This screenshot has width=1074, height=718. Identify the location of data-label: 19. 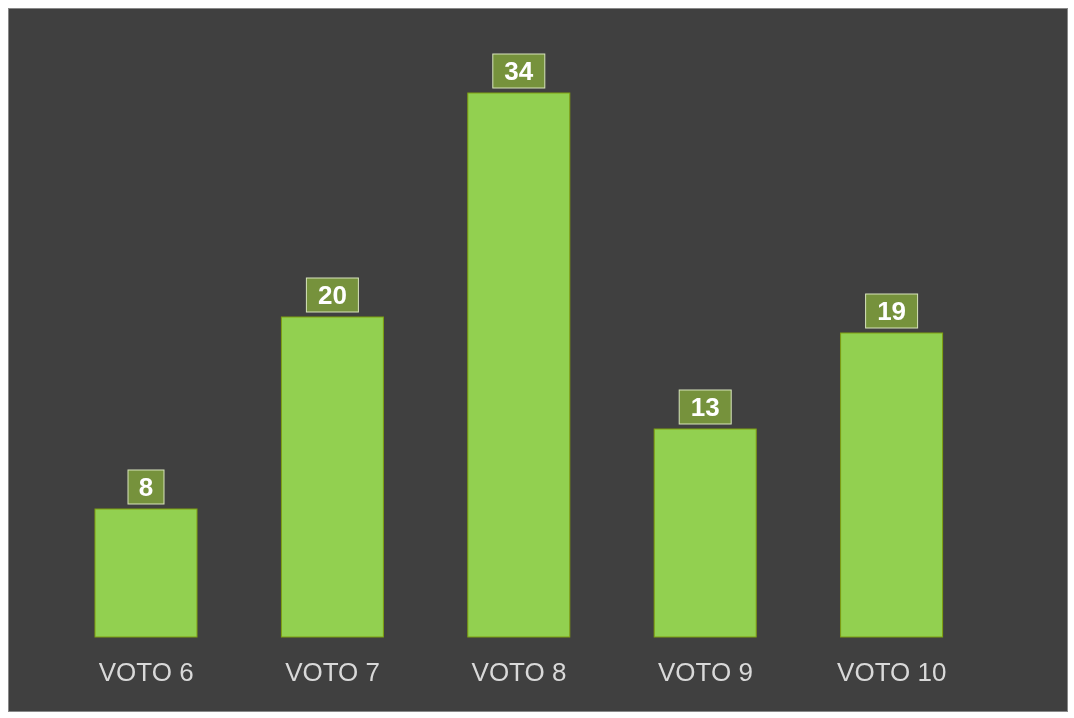
(892, 311).